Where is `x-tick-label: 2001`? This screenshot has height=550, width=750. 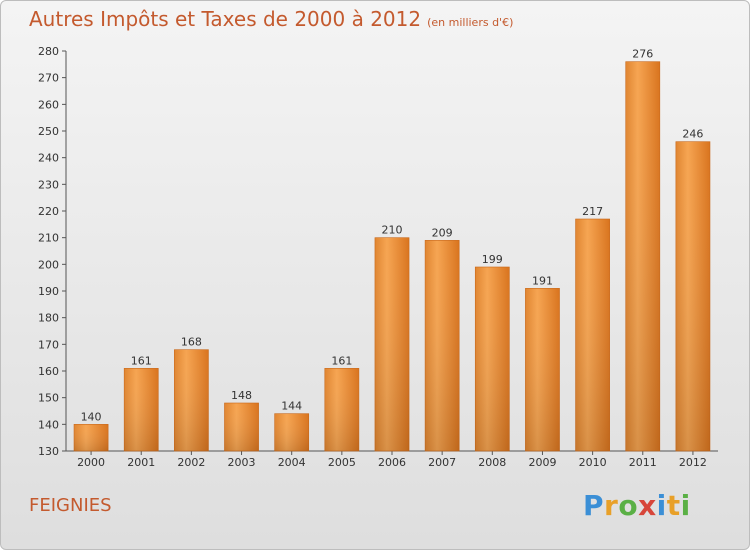 x-tick-label: 2001 is located at coordinates (141, 462).